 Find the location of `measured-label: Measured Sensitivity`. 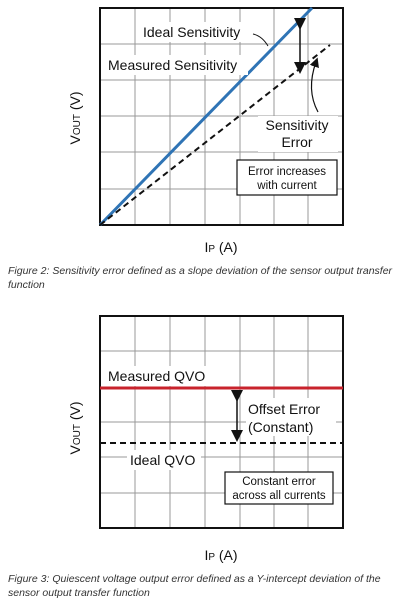

measured-label: Measured Sensitivity is located at coordinates (172, 65).